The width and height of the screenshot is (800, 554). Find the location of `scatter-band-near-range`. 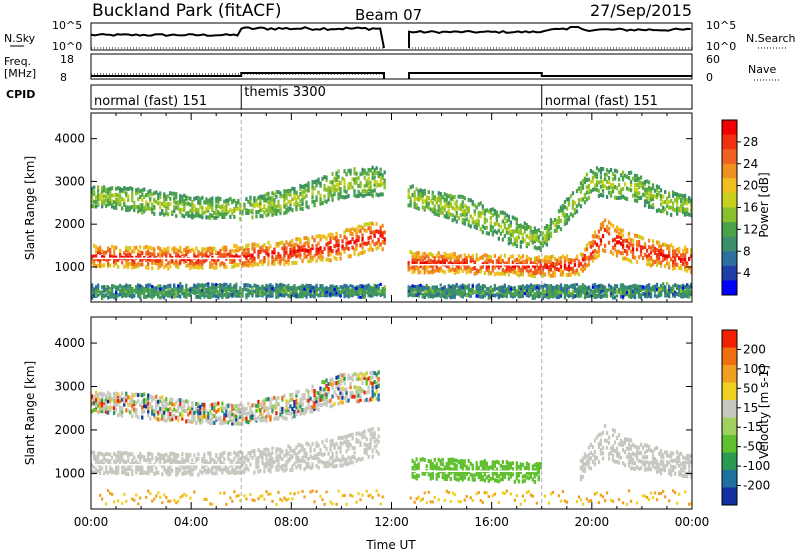

scatter-band-near-range is located at coordinates (392, 291).